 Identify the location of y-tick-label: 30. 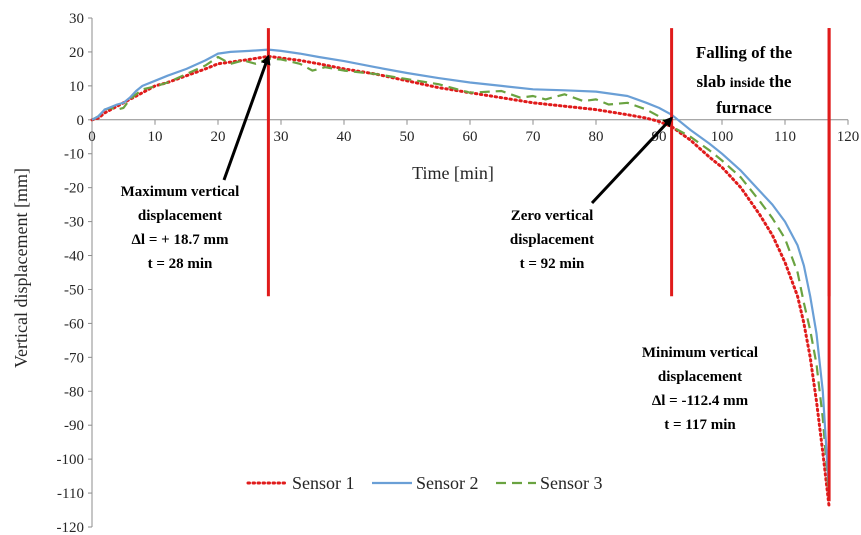
(76, 19).